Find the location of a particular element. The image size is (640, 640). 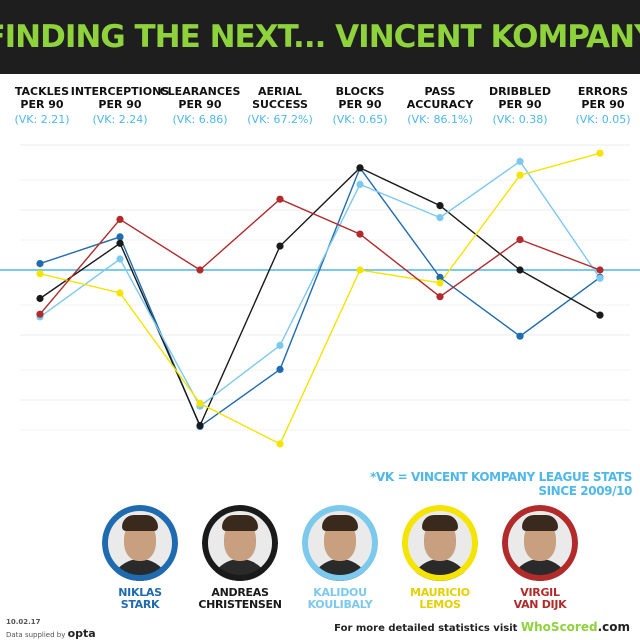

category-label-line1: TACKLES is located at coordinates (42, 91).